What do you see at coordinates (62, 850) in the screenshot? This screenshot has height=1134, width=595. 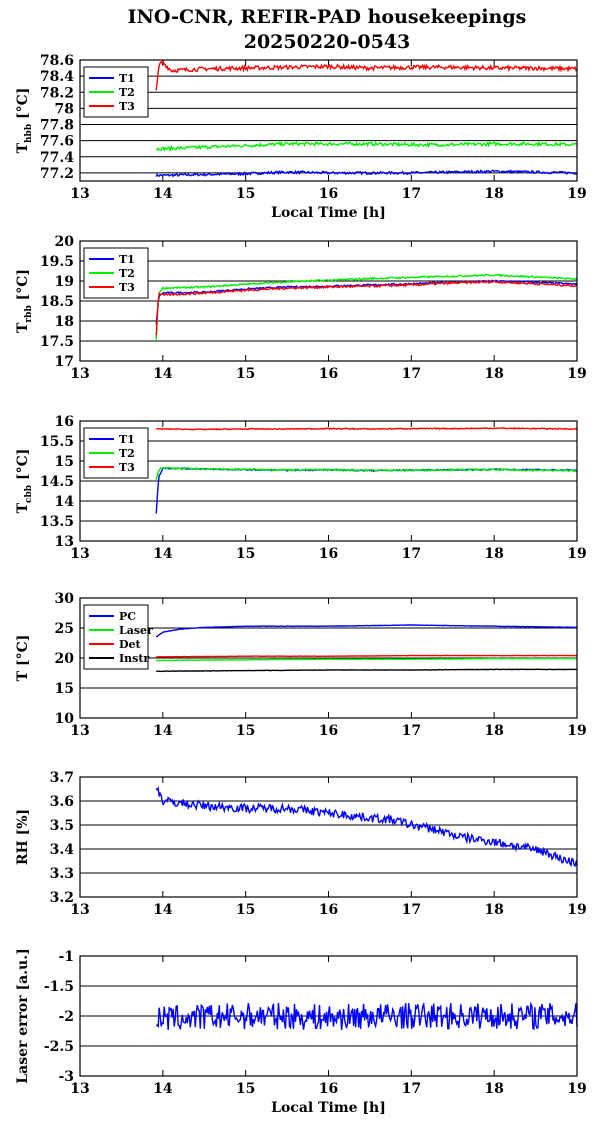 I see `y-tick-label: 3.4` at bounding box center [62, 850].